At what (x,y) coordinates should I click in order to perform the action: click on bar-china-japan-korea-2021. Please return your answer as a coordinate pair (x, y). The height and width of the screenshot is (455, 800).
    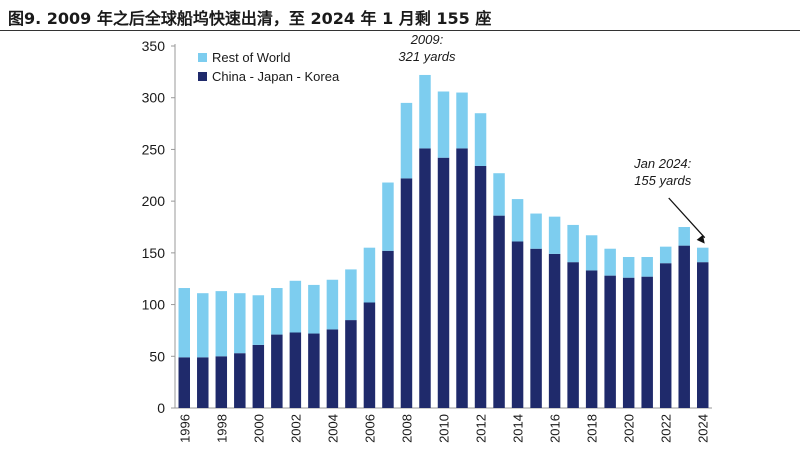
    Looking at the image, I should click on (647, 342).